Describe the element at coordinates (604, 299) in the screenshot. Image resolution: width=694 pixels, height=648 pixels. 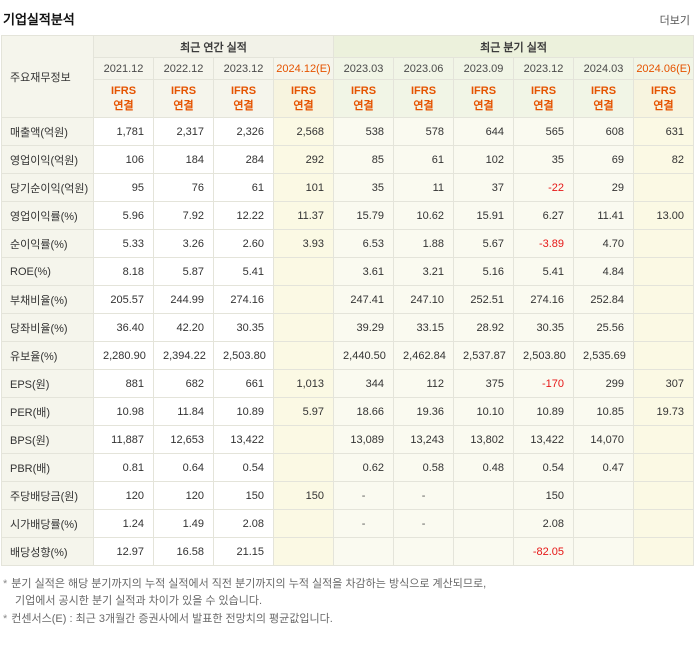
I see `value-cell: 252.84` at that location.